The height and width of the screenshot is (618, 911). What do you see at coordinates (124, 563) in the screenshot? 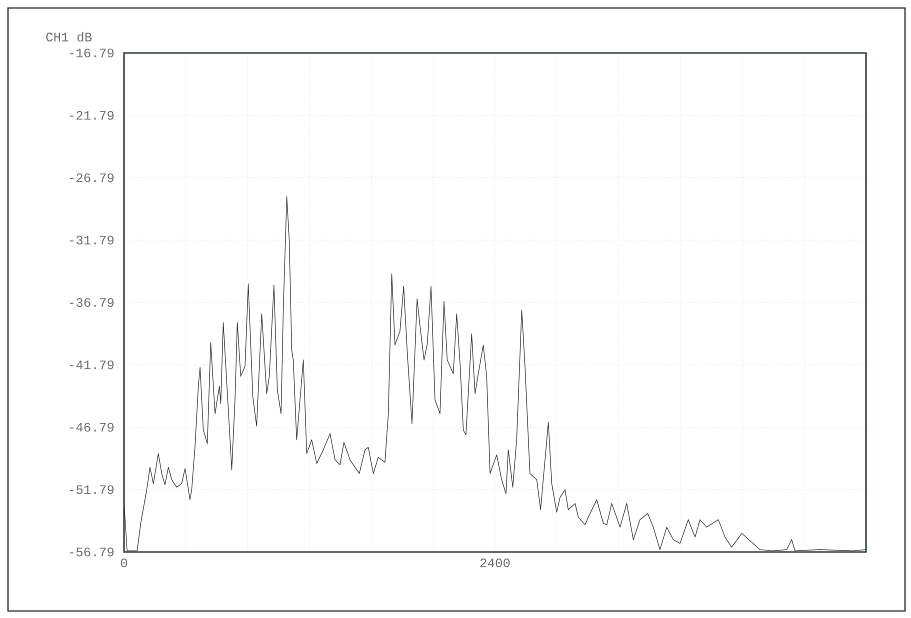
I see `x-tick-label: 0` at bounding box center [124, 563].